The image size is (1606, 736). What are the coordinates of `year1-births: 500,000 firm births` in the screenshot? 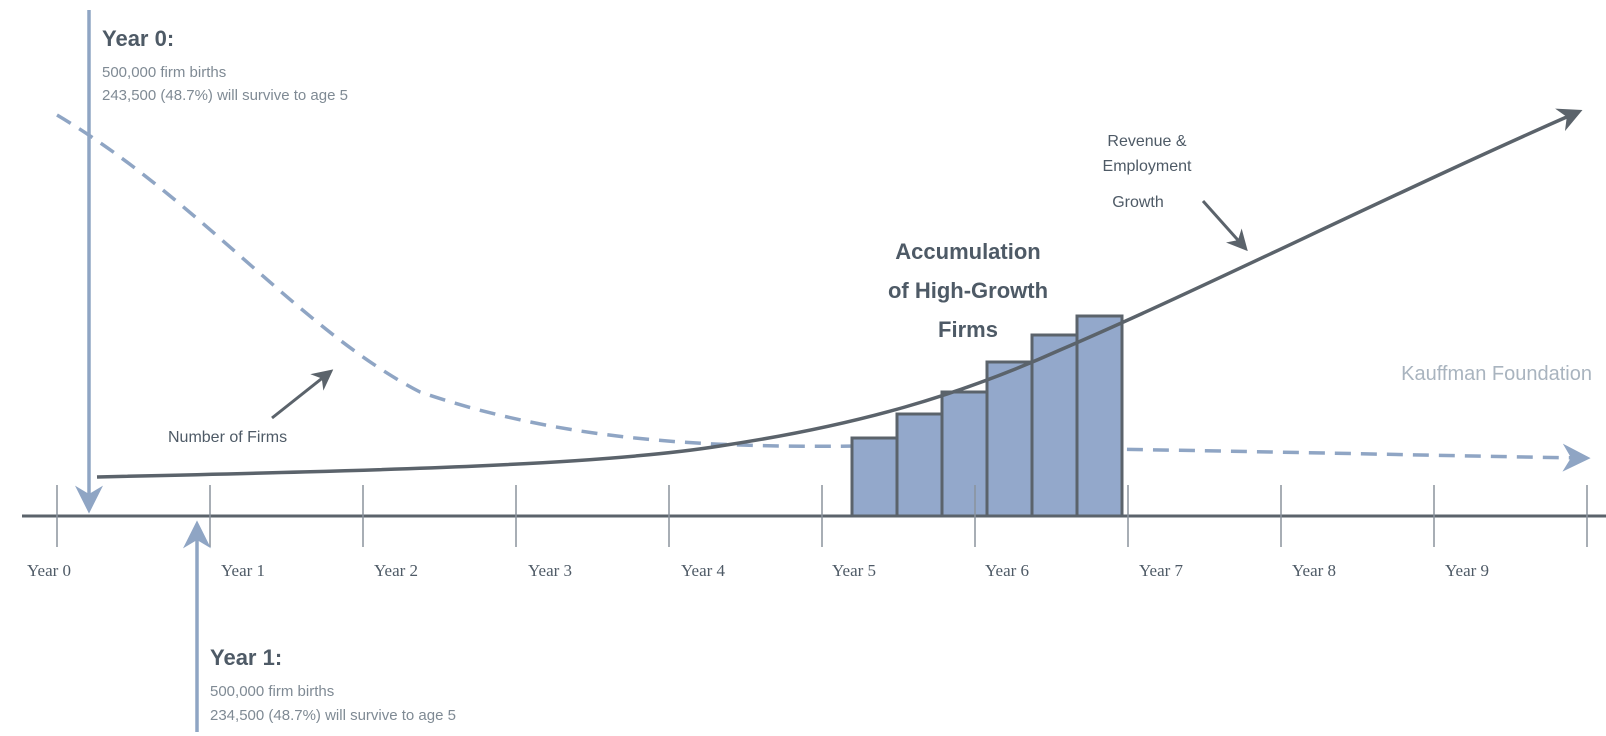 It's located at (272, 691).